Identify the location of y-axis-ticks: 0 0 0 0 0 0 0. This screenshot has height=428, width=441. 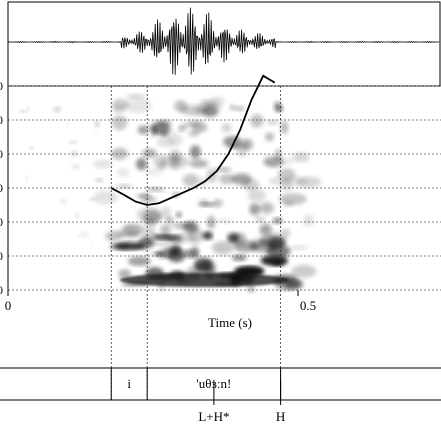
(1, 188).